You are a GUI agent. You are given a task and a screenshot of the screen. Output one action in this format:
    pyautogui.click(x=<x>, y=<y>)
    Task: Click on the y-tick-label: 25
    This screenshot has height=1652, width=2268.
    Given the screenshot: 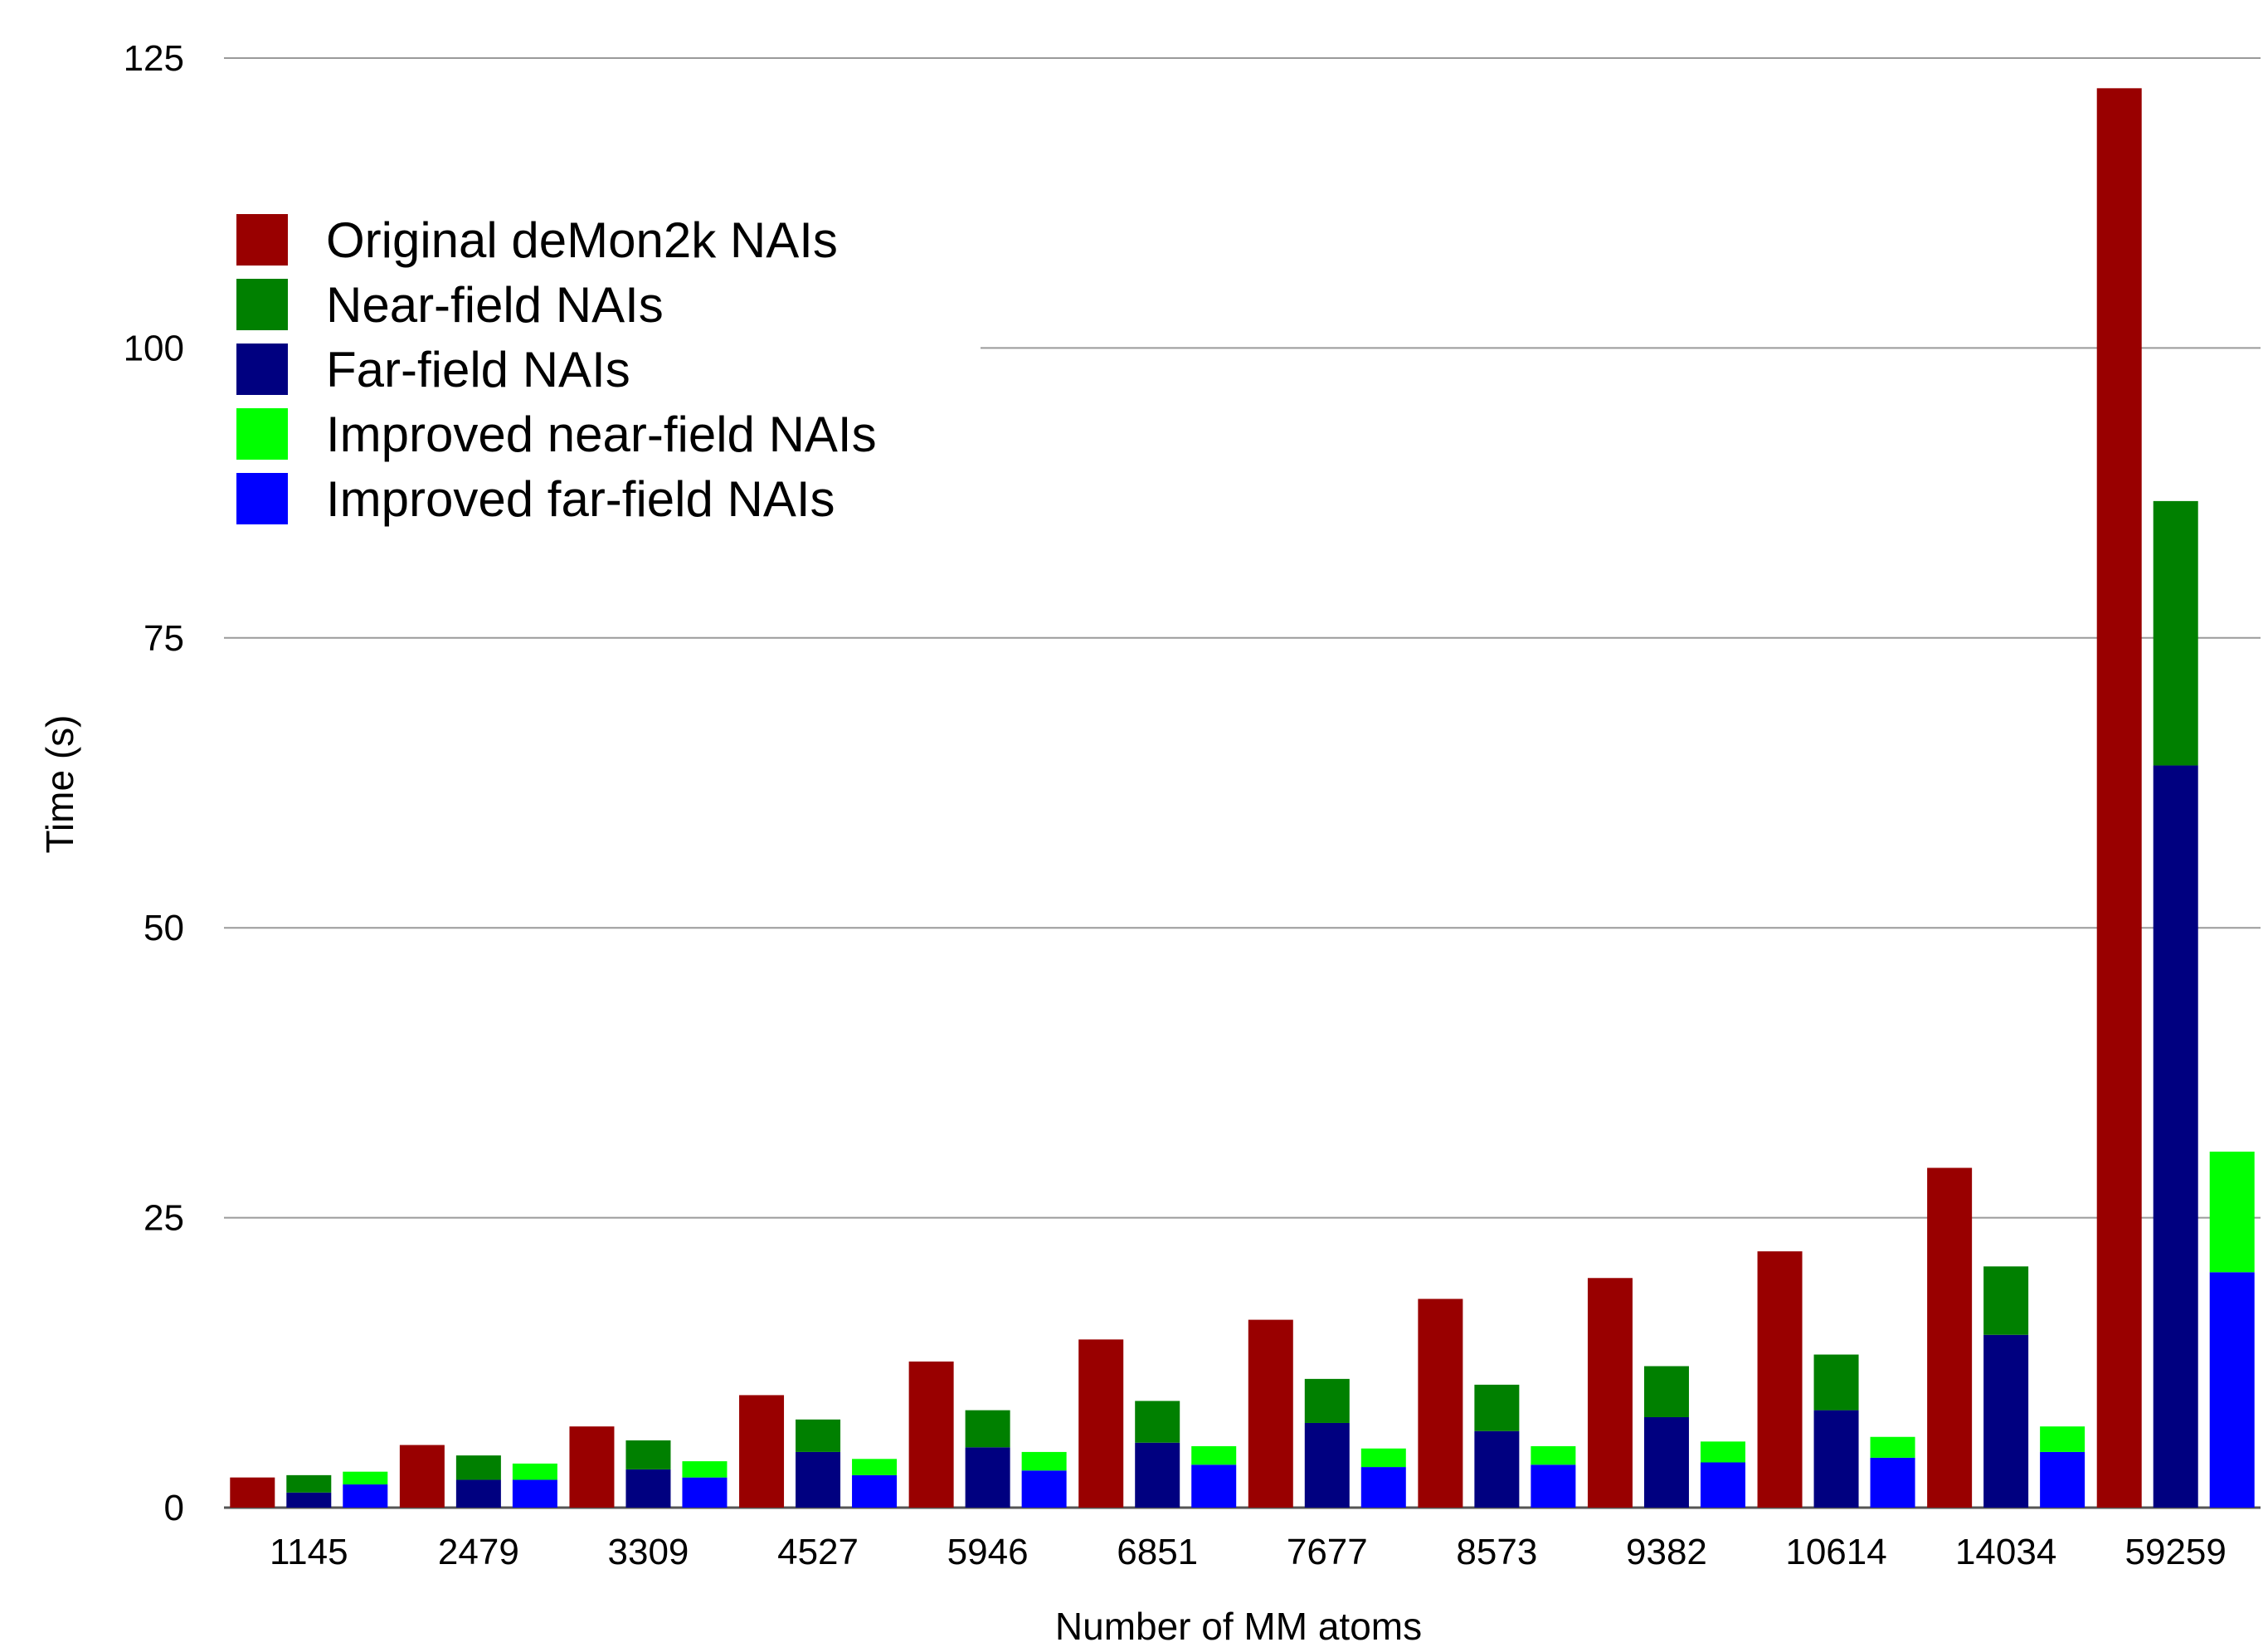 What is the action you would take?
    pyautogui.click(x=164, y=1218)
    